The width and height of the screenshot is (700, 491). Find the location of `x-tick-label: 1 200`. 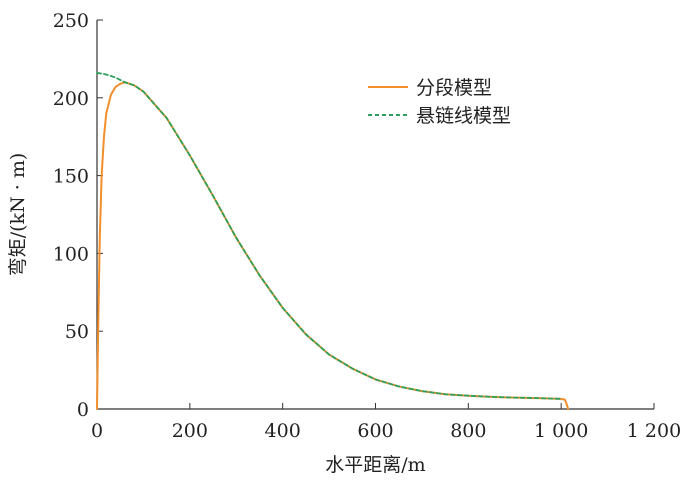

x-tick-label: 1 200 is located at coordinates (654, 431).